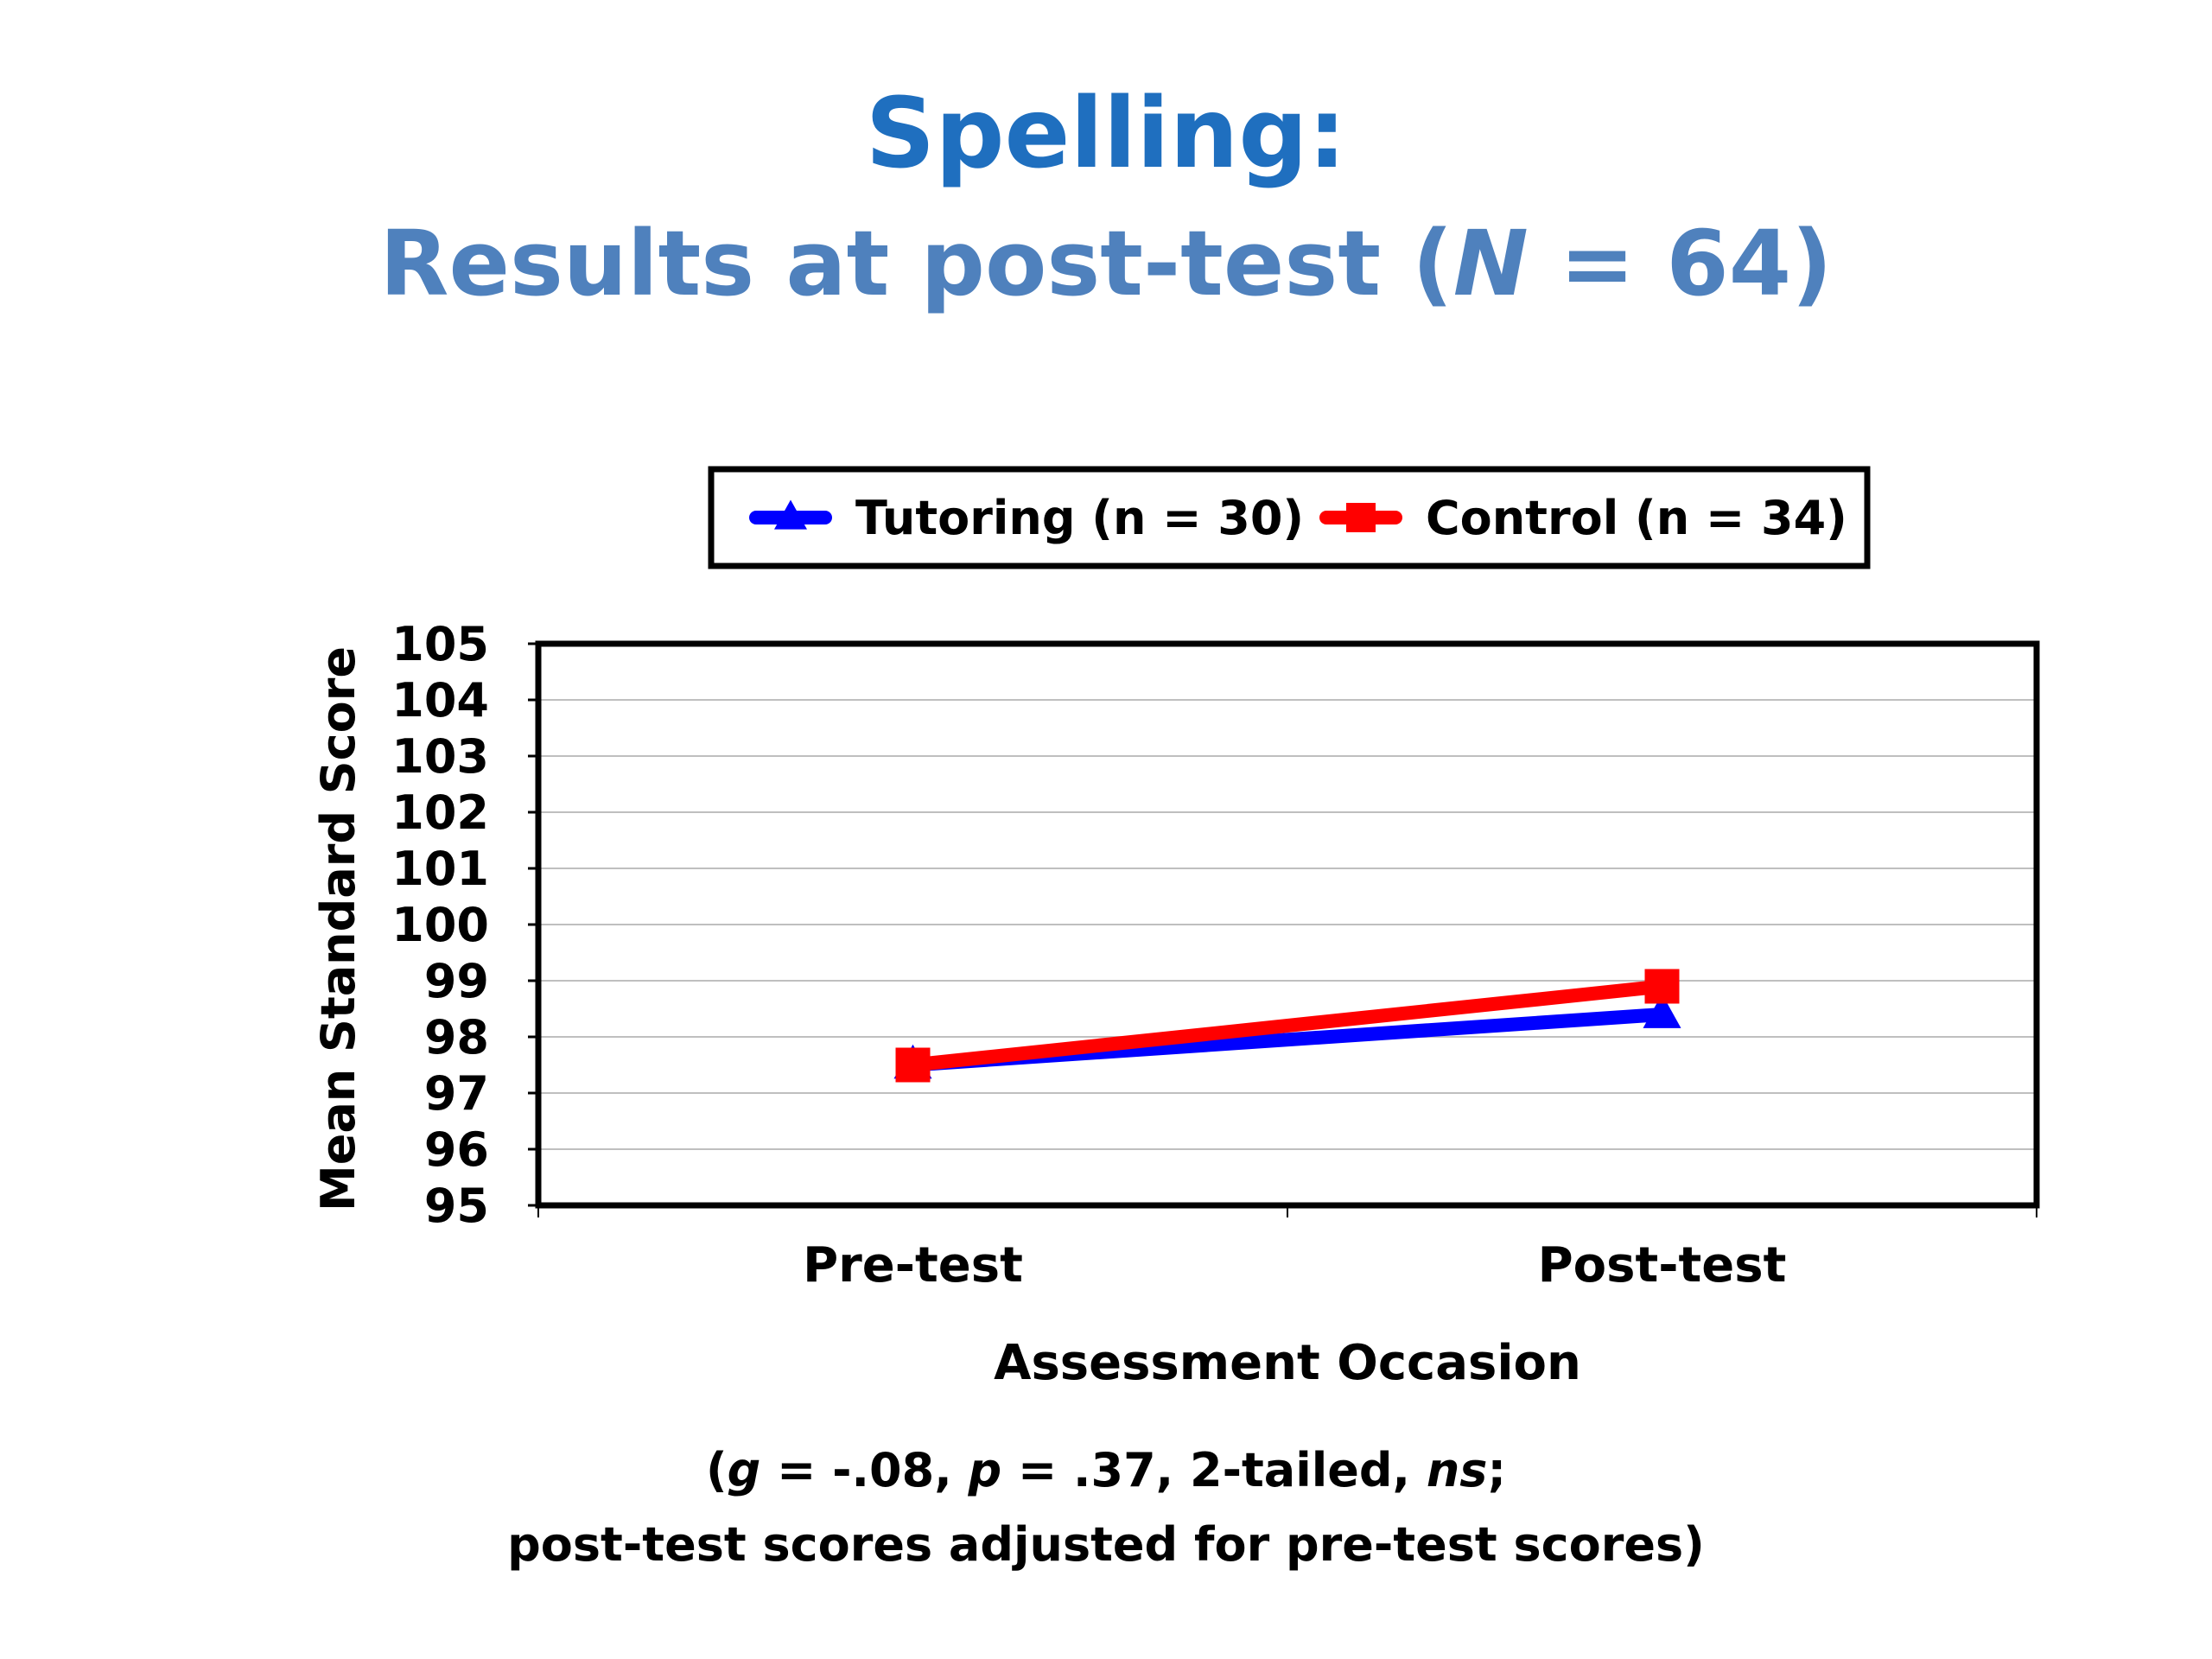 This screenshot has height=1659, width=2212. I want to click on chart-title: Spelling:, so click(1106, 134).